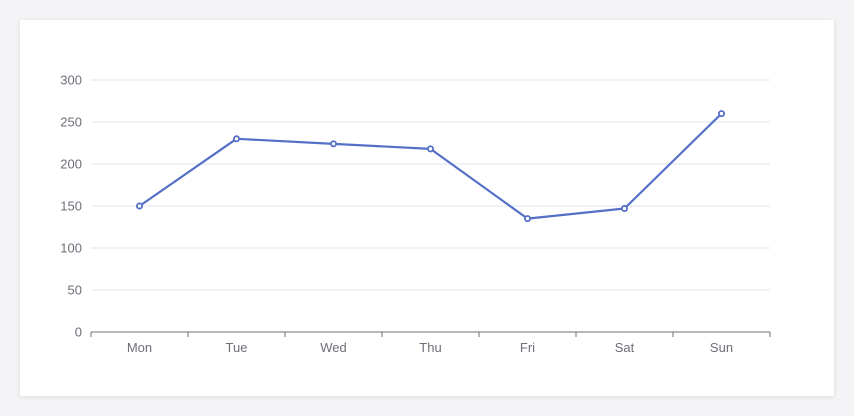  What do you see at coordinates (71, 248) in the screenshot?
I see `y-tick-label: 100` at bounding box center [71, 248].